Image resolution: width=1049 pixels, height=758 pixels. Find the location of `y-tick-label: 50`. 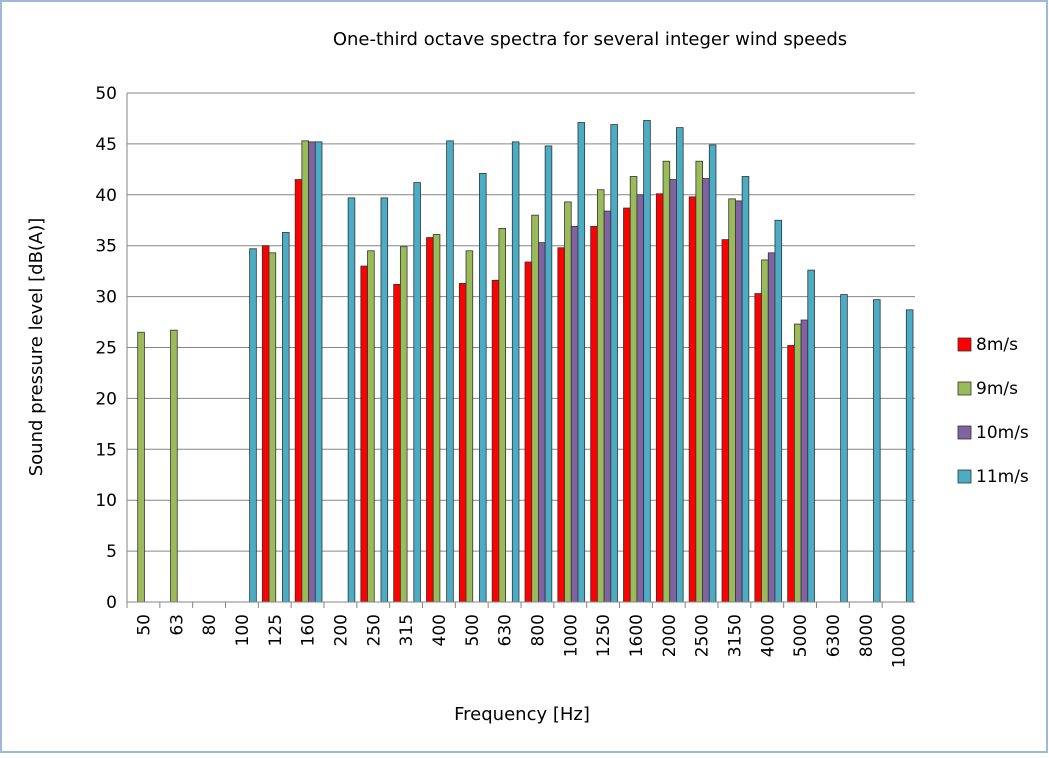

y-tick-label: 50 is located at coordinates (106, 94).